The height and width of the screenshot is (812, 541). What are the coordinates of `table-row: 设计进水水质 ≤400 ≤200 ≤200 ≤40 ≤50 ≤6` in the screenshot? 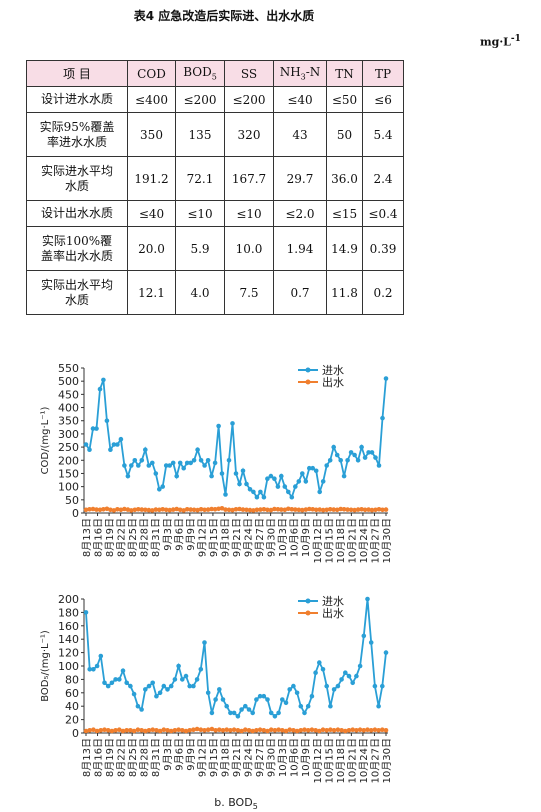 It's located at (215, 99).